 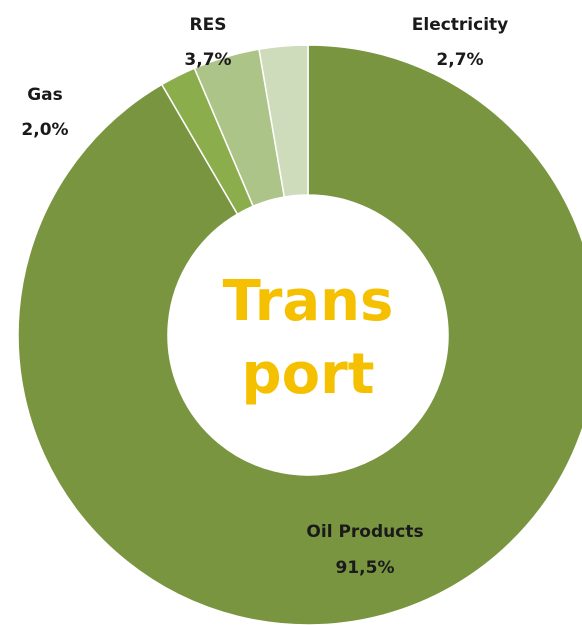 What do you see at coordinates (44, 130) in the screenshot?
I see `value-label: 2,0%` at bounding box center [44, 130].